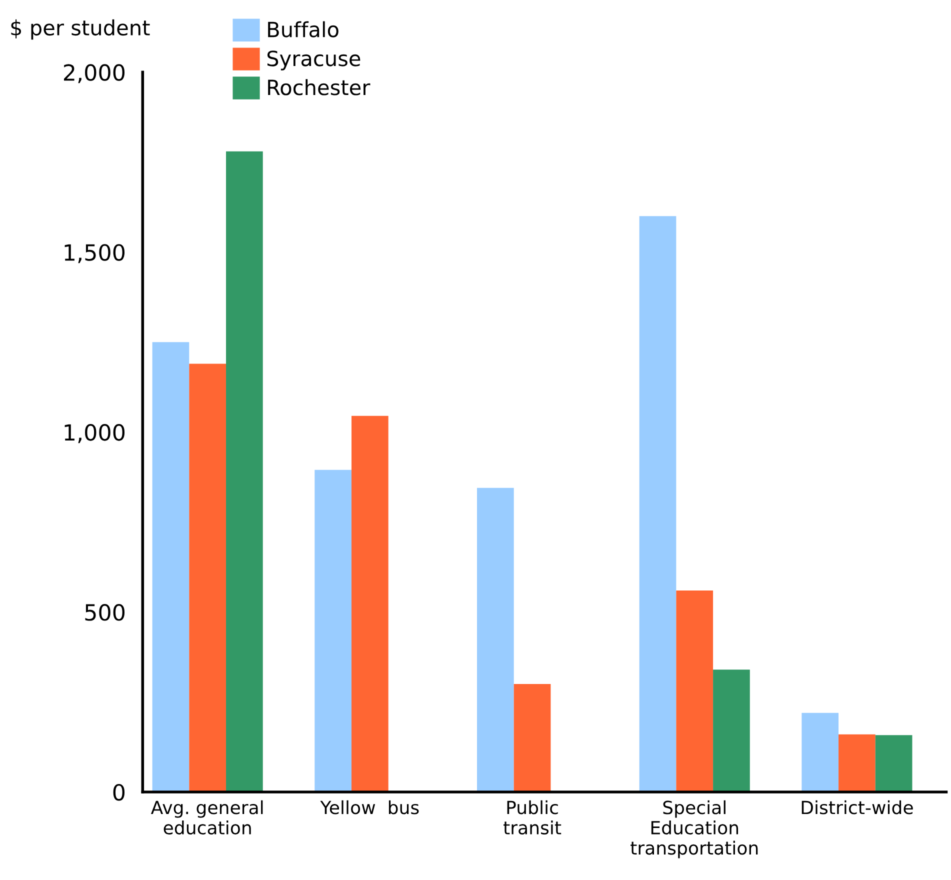  I want to click on y-tick-label: 1,500, so click(94, 254).